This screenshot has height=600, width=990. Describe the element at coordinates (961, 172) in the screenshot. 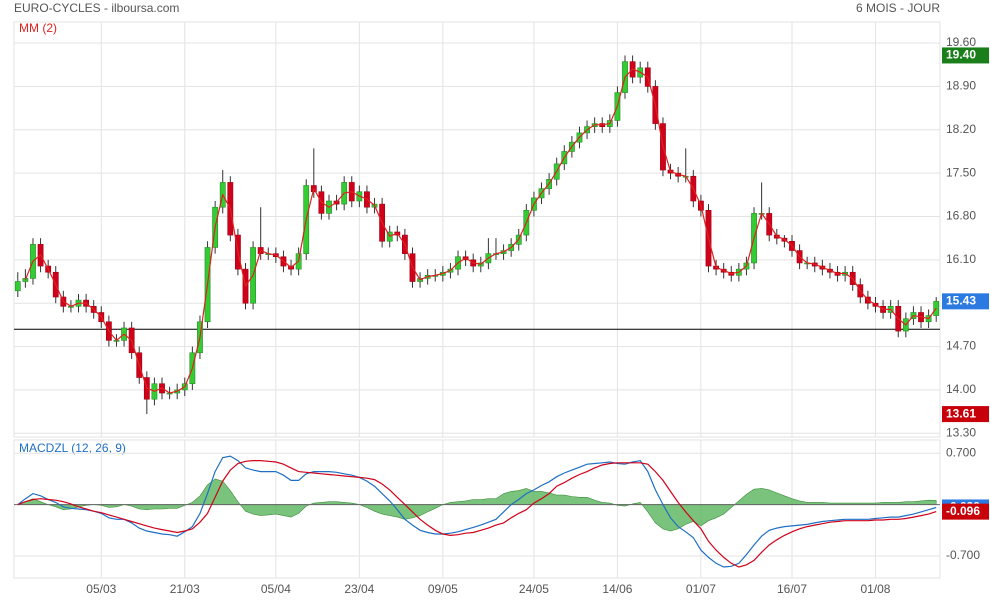

I see `y-tick-label: 17.50` at that location.